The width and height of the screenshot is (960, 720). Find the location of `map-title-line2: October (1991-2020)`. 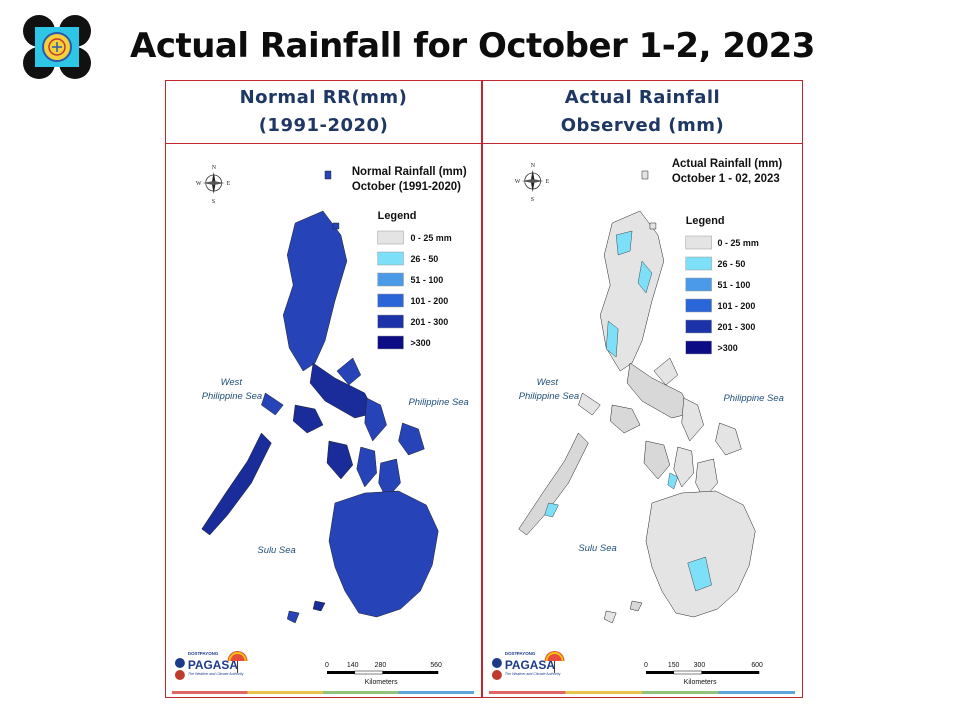

map-title-line2: October (1991-2020) is located at coordinates (406, 187).